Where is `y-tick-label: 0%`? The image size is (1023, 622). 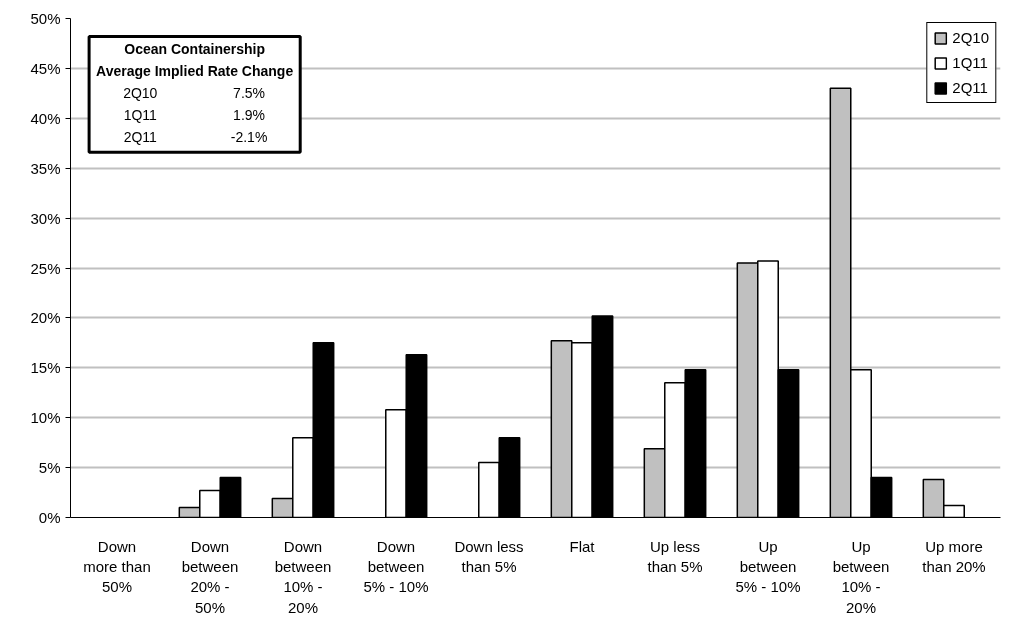 y-tick-label: 0% is located at coordinates (49, 517).